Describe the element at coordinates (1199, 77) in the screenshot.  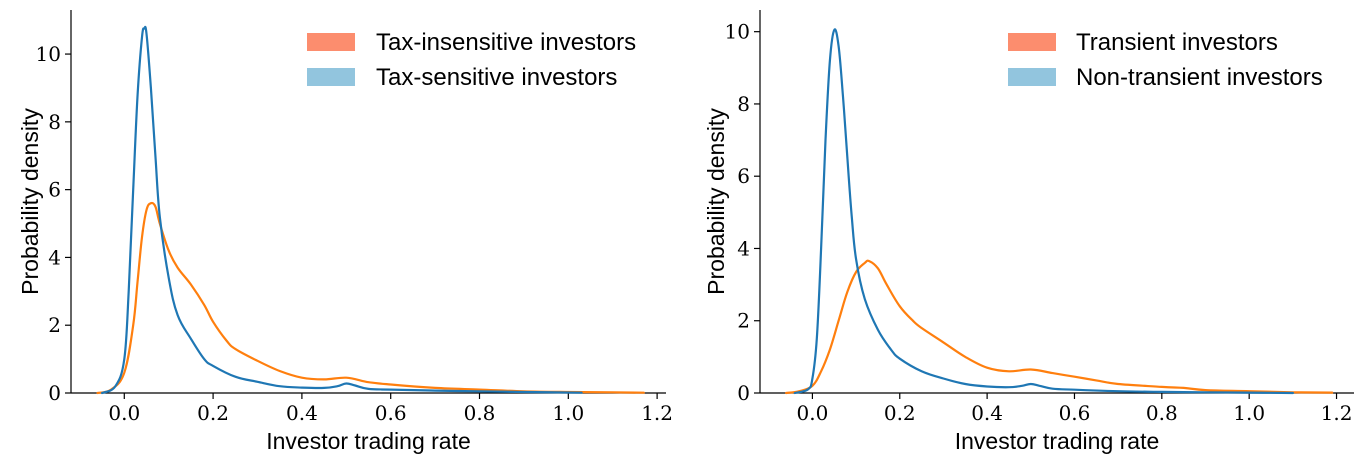
I see `legend-entry-label: Non-transient investors` at that location.